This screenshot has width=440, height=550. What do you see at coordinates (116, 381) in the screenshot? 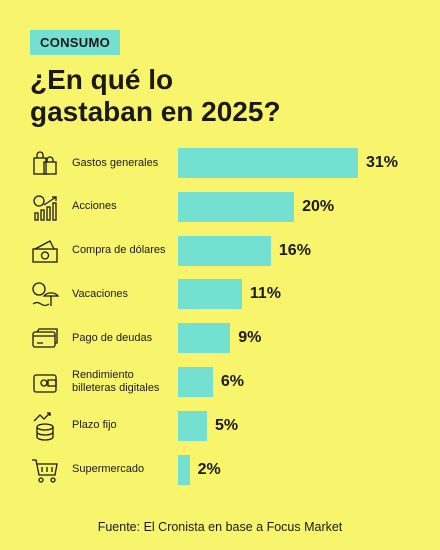
I see `category-label: Rendimiento billeteras digitales` at bounding box center [116, 381].